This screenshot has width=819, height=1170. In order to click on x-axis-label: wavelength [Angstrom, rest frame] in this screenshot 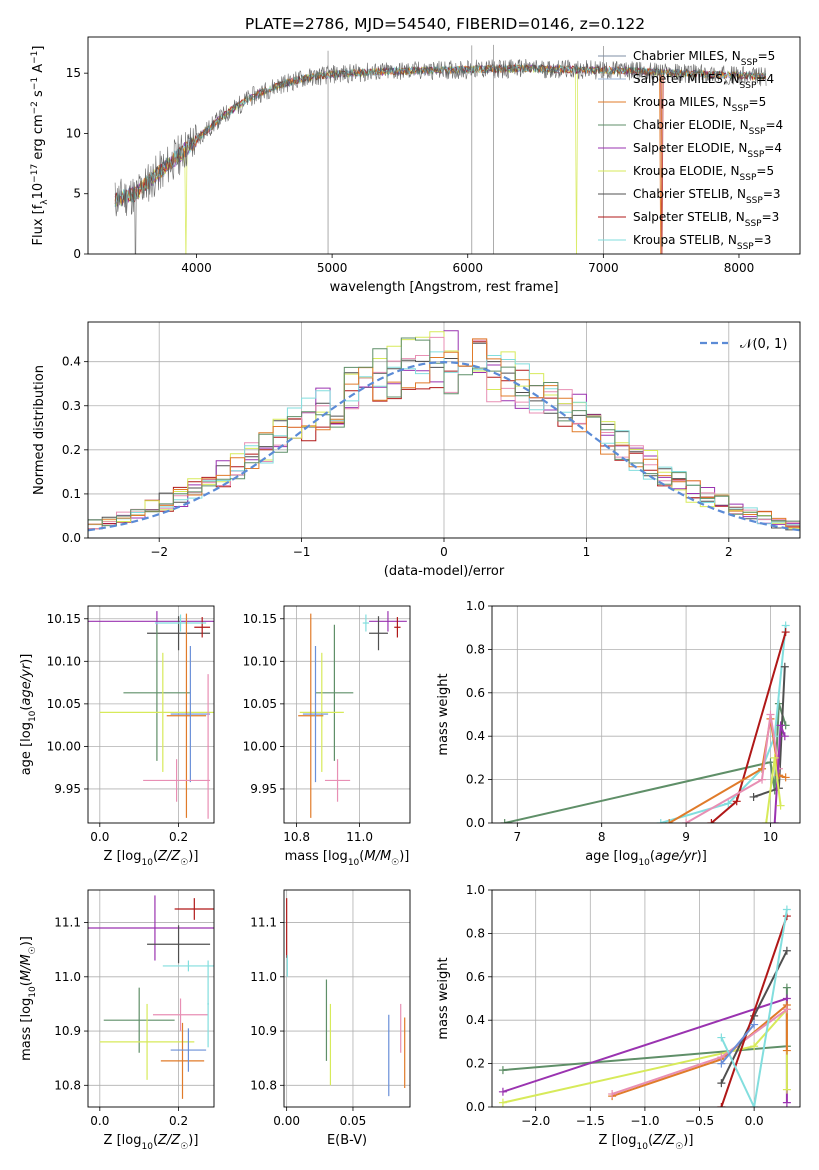, I will do `click(444, 287)`.